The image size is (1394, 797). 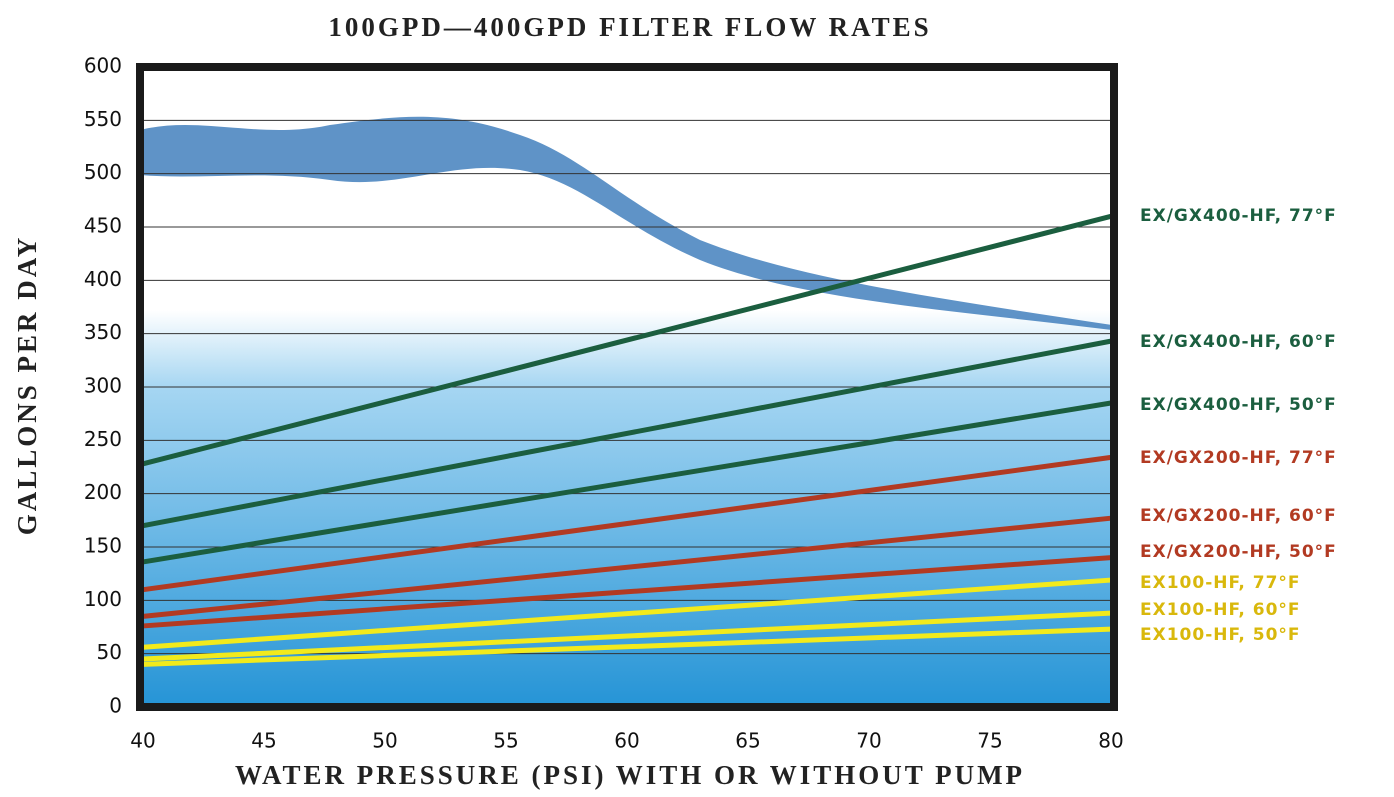 What do you see at coordinates (142, 741) in the screenshot?
I see `x-tick-label: 40` at bounding box center [142, 741].